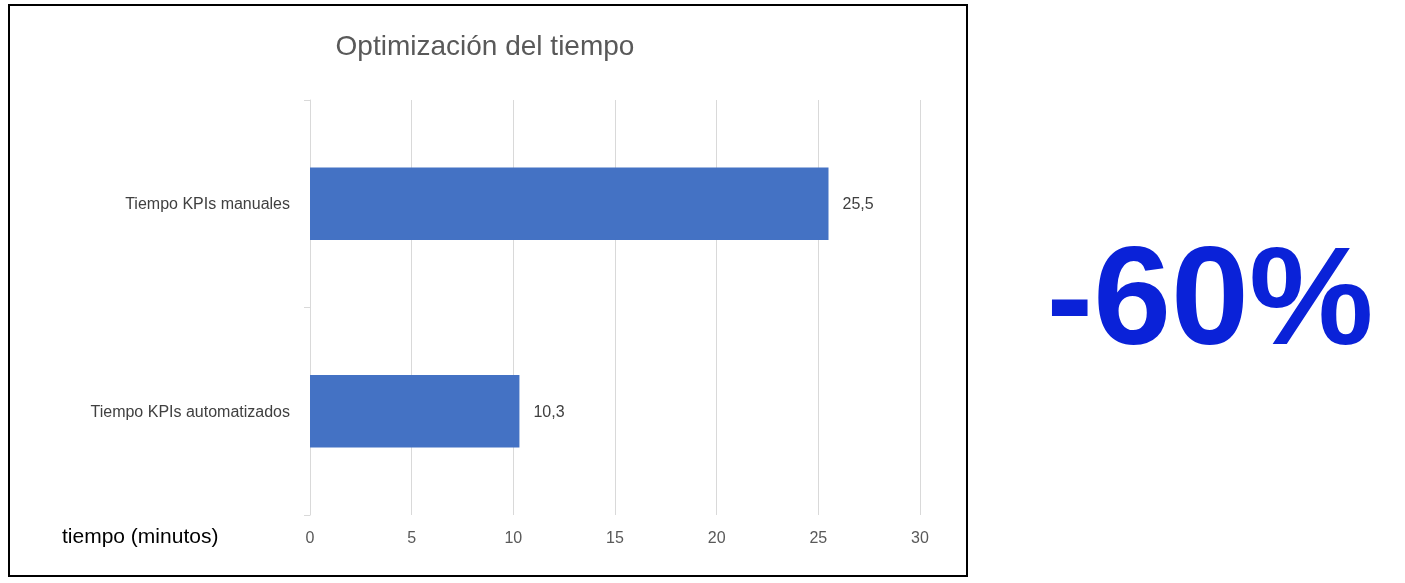 This screenshot has width=1405, height=583. Describe the element at coordinates (920, 537) in the screenshot. I see `x-tick-label: 30` at that location.